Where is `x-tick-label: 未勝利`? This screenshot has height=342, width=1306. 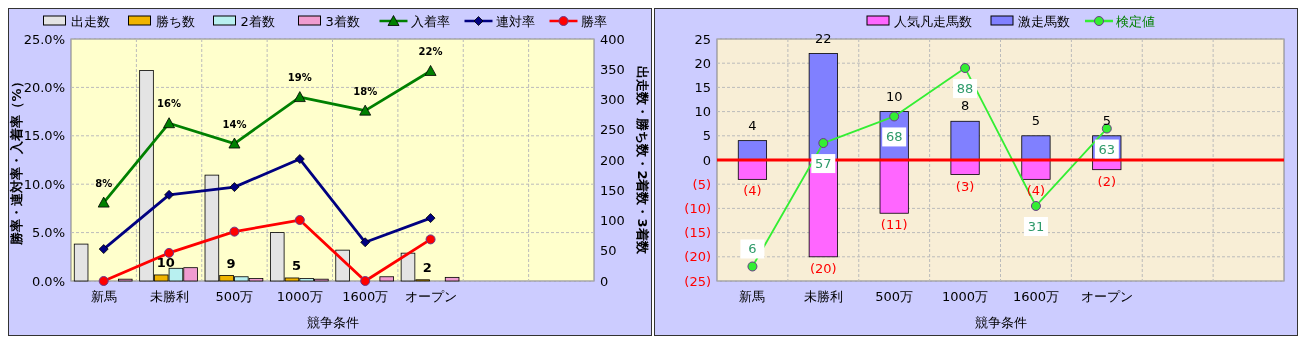 x-tick-label: 未勝利 is located at coordinates (823, 296).